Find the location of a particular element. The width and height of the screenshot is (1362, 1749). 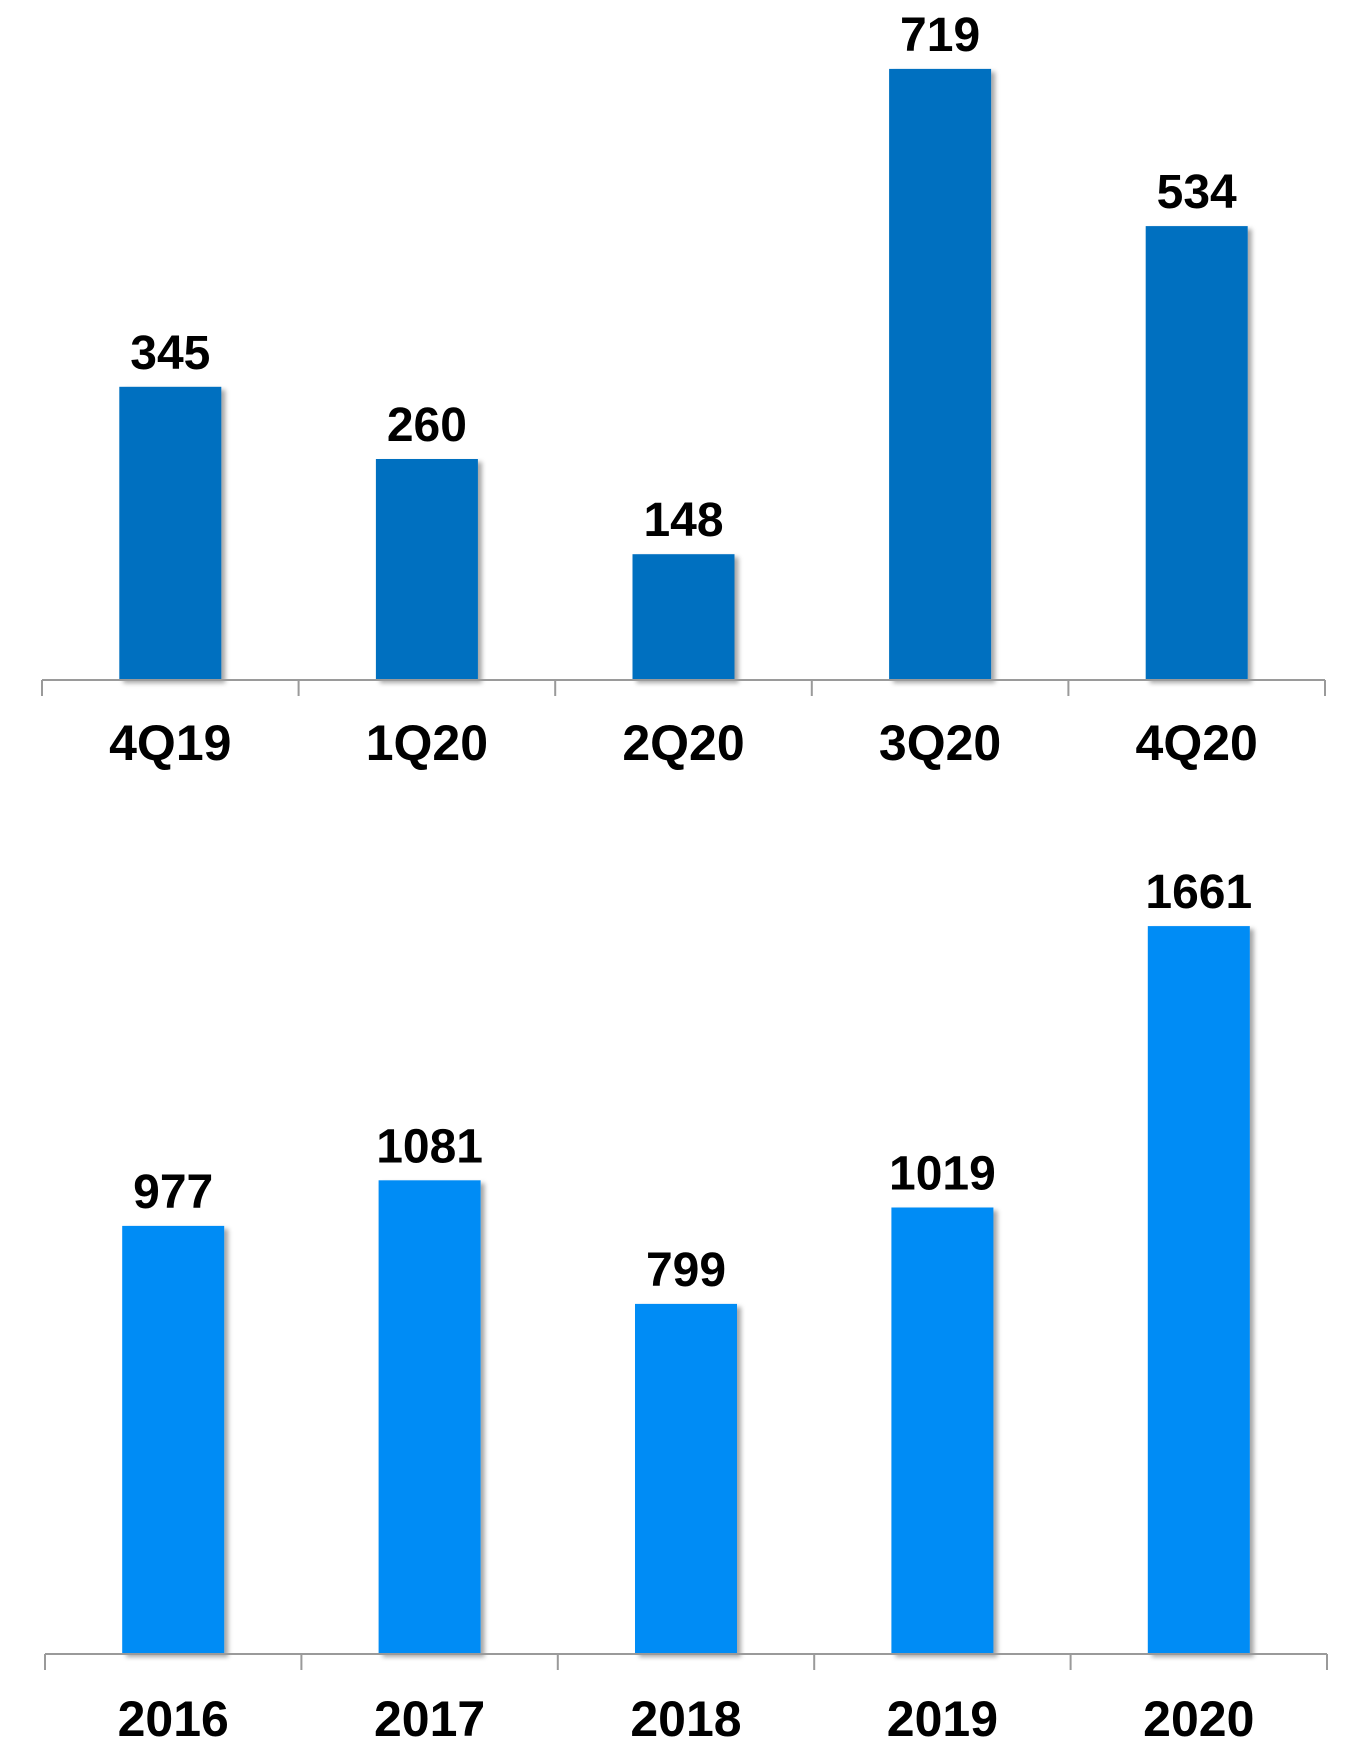

annual-category-label-2016: 2016 is located at coordinates (173, 1719).